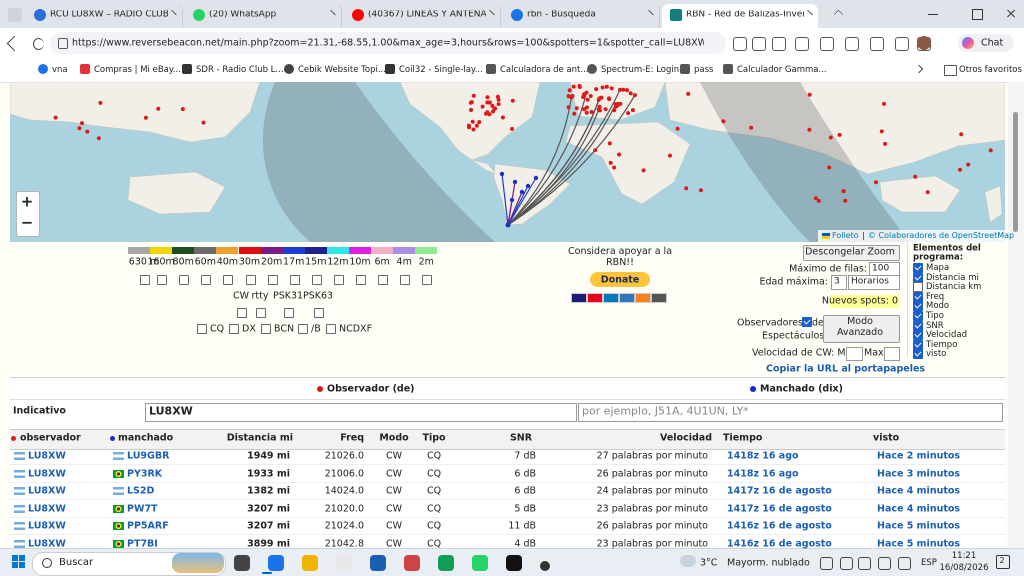 The width and height of the screenshot is (1024, 576). Describe the element at coordinates (892, 354) in the screenshot. I see `cw-max-input` at that location.